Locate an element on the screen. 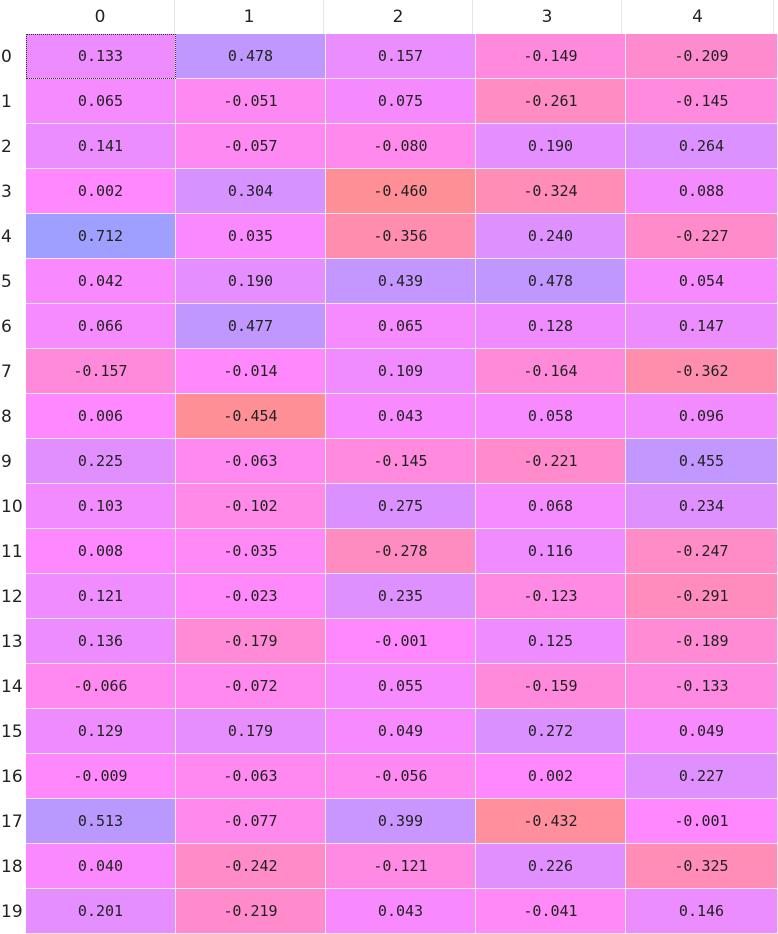  grid-cell: 0.096 is located at coordinates (702, 416).